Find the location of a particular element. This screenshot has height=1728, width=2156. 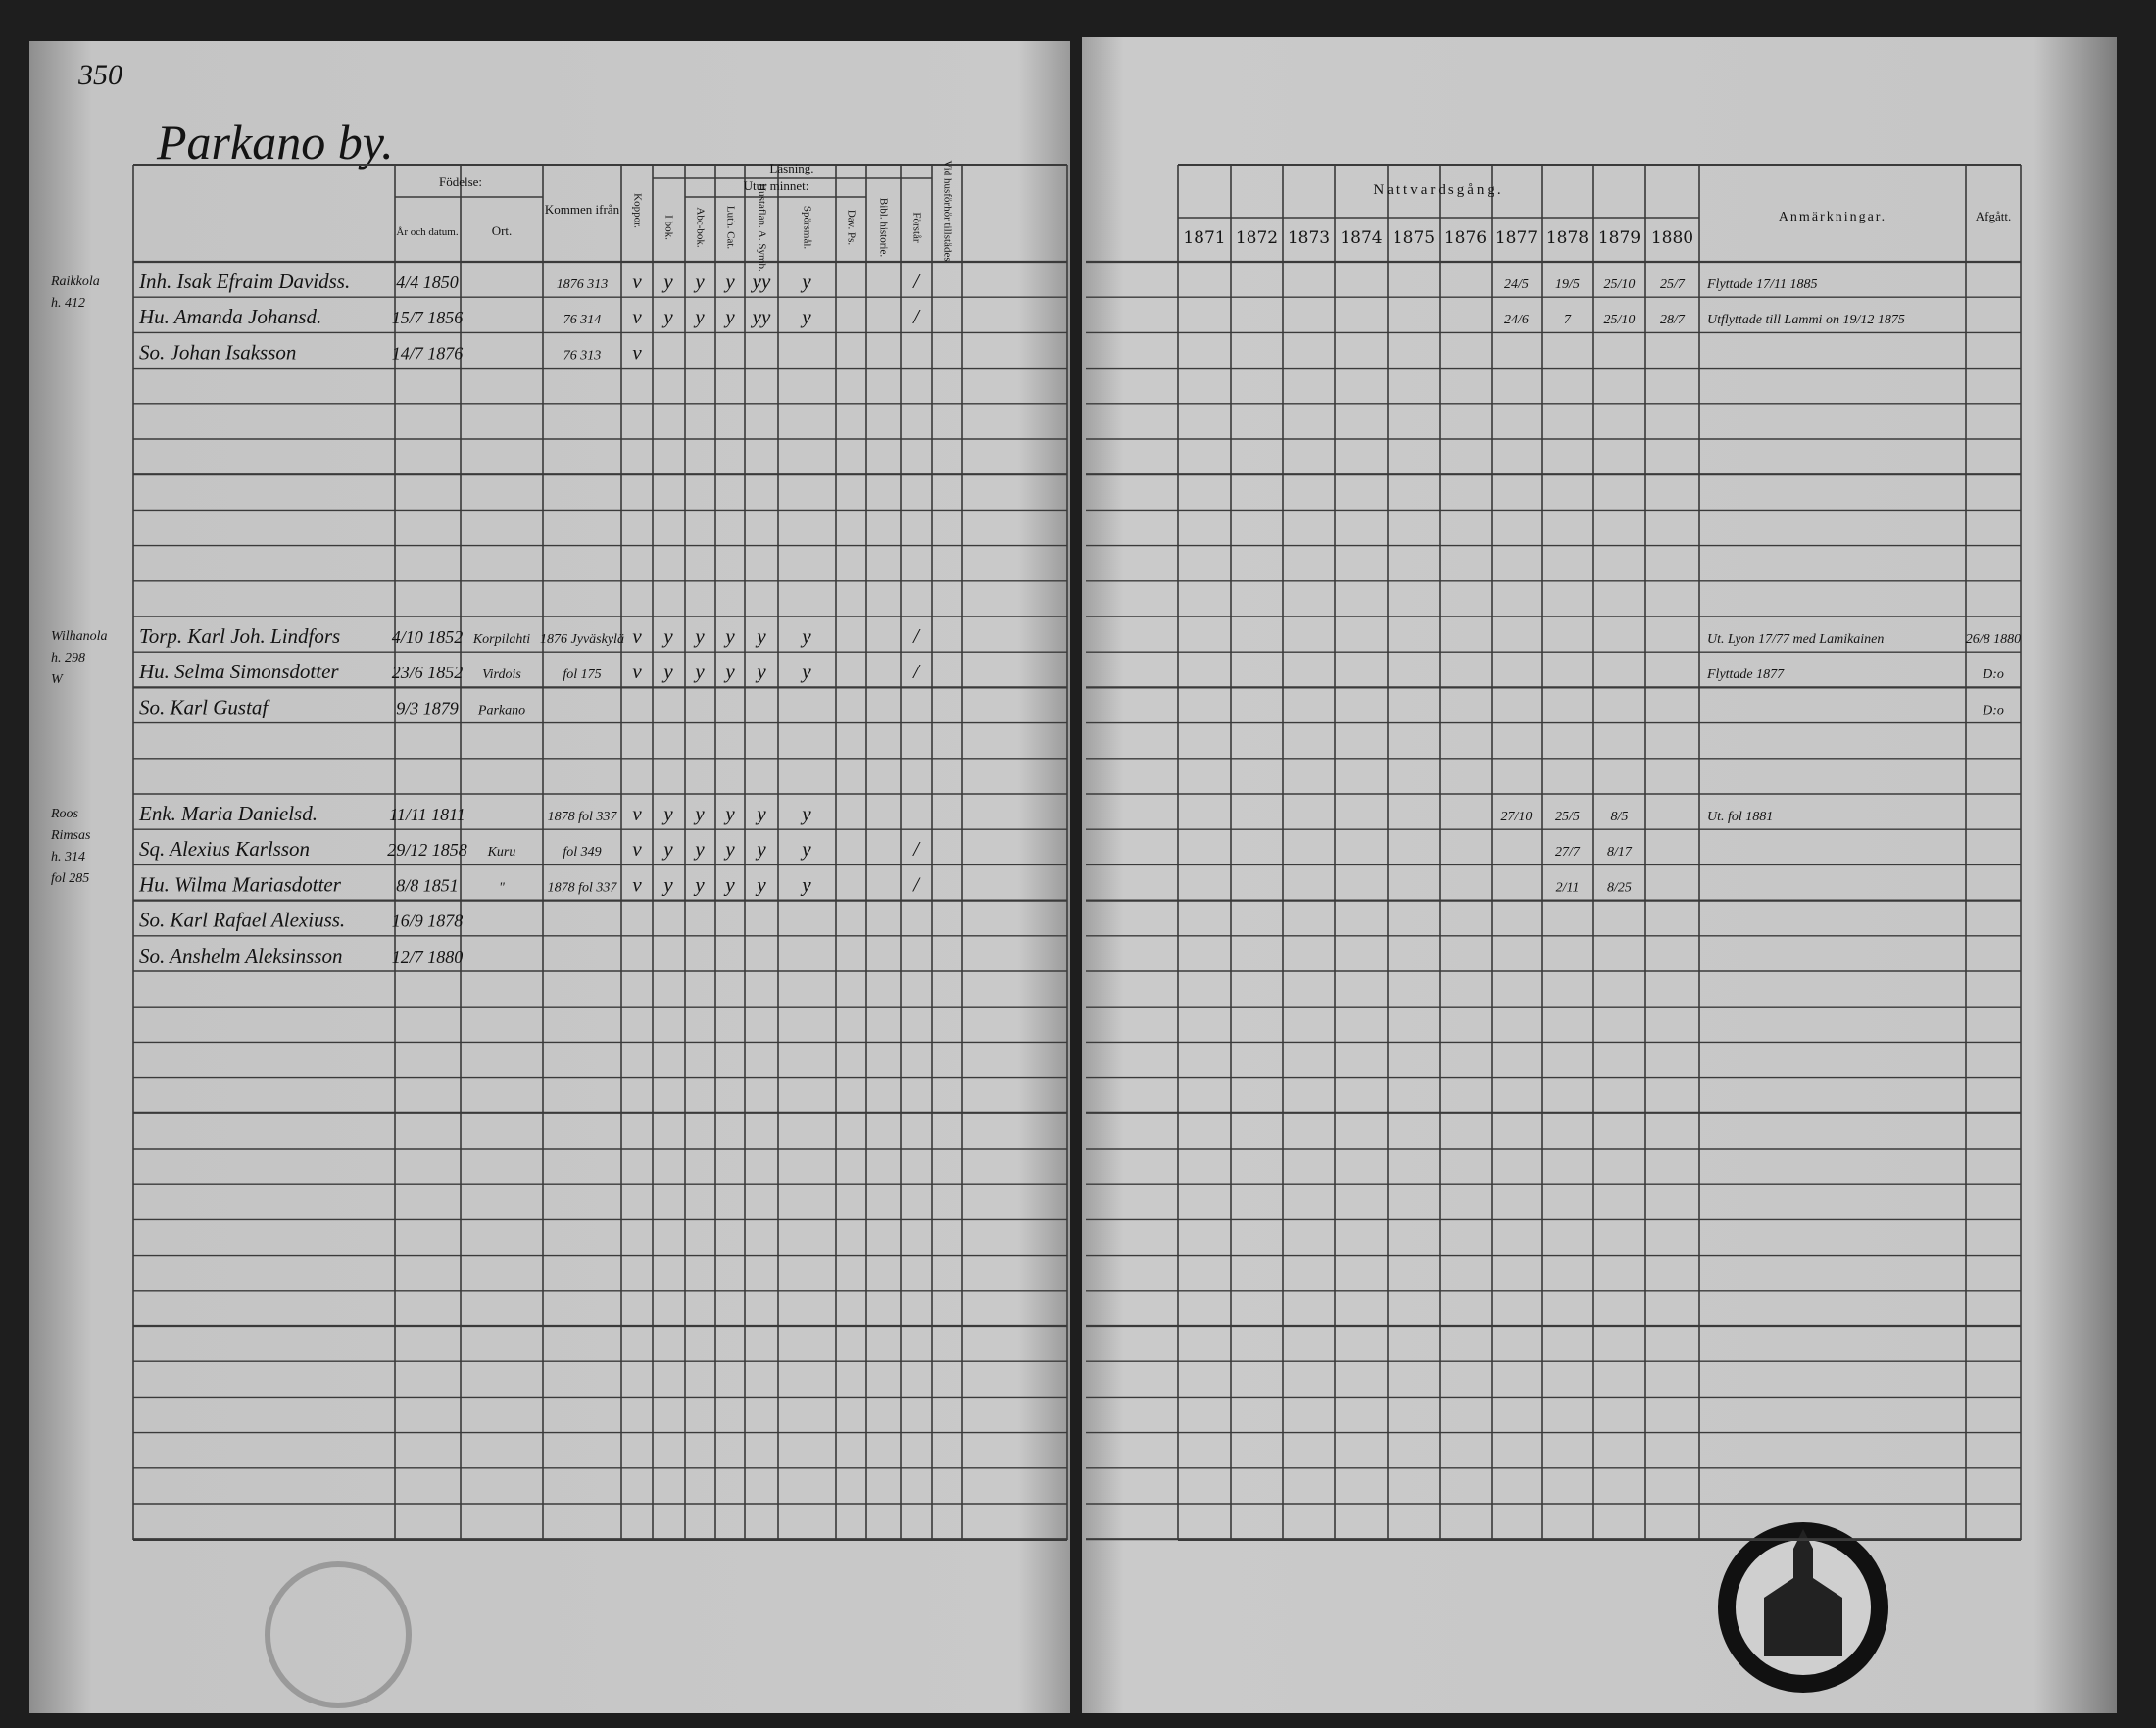

remark: Flyttade 1877 is located at coordinates (1745, 674).